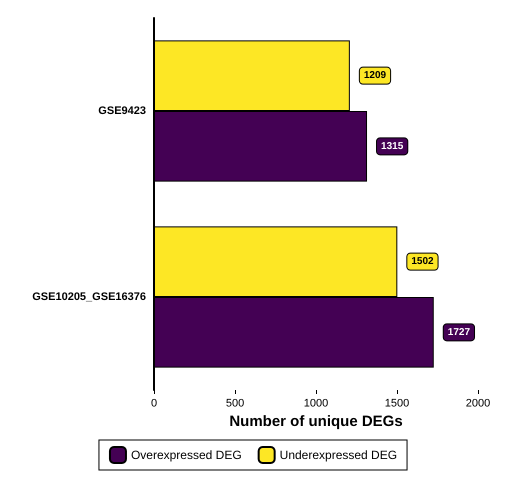  What do you see at coordinates (422, 262) in the screenshot?
I see `data-label: 1502` at bounding box center [422, 262].